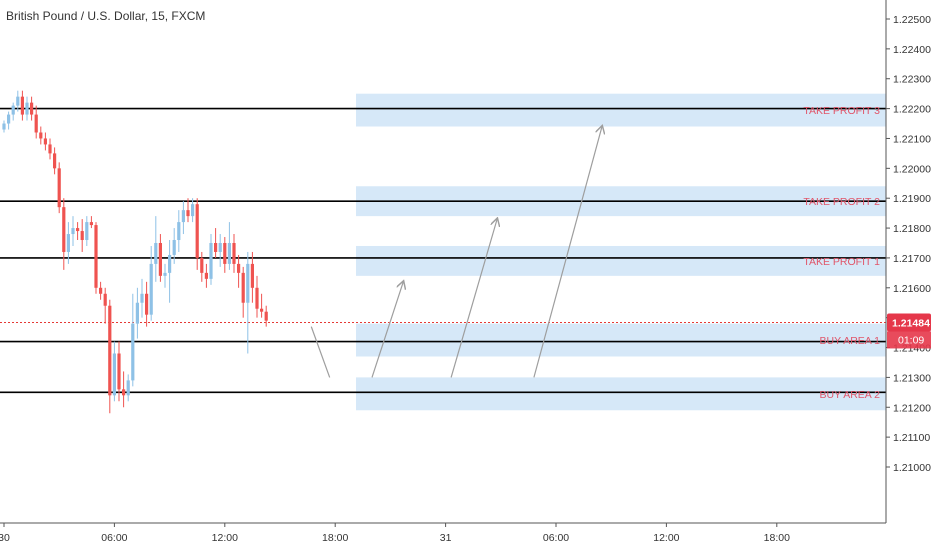 Image resolution: width=932 pixels, height=550 pixels. Describe the element at coordinates (912, 139) in the screenshot. I see `y-tick-label: 1.22100` at that location.